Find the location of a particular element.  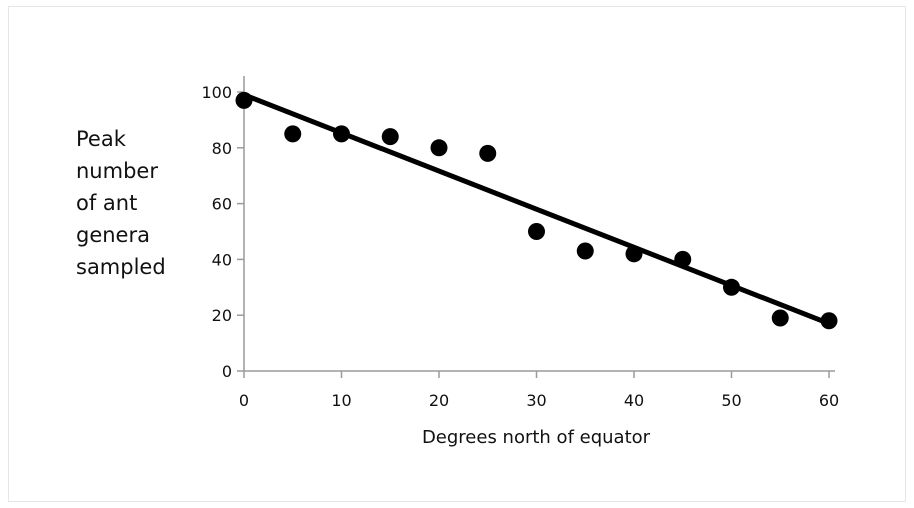

y-tick-label: 100 is located at coordinates (216, 92).